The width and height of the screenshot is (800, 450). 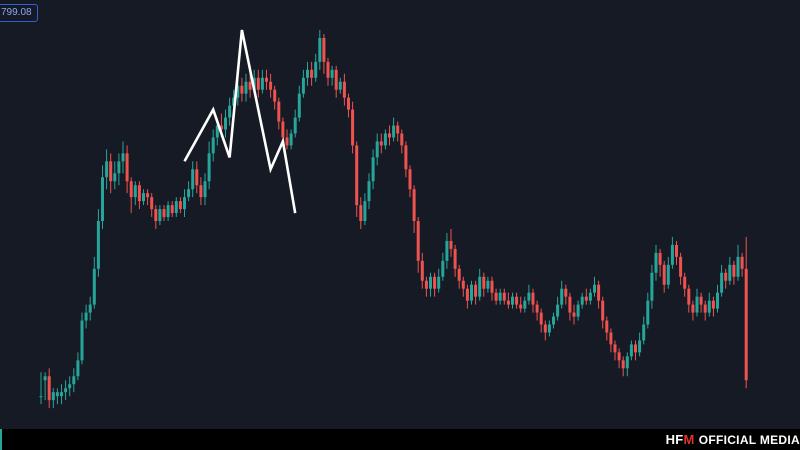 I want to click on footer-bar: HF M OFFICIAL MEDIA, so click(x=400, y=439).